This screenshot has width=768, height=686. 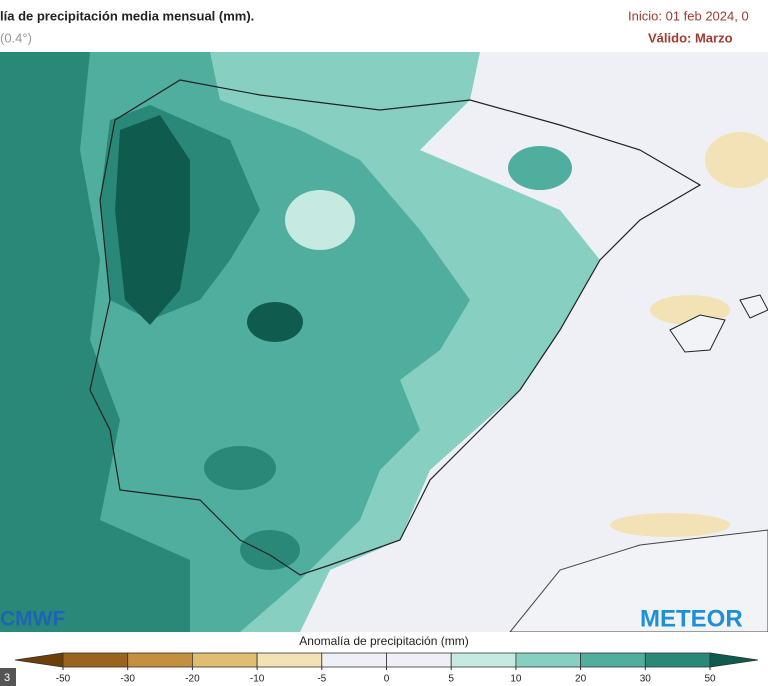 I want to click on colorbar-tick-label: -50, so click(x=63, y=679).